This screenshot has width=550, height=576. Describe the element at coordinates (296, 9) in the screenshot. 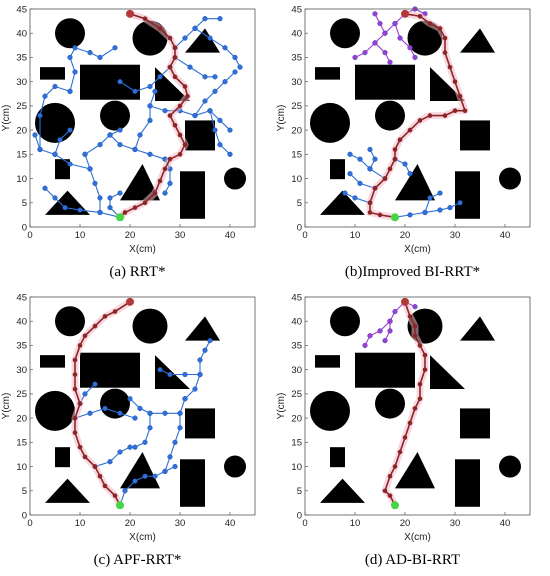

I see `y-tick-label: 45` at that location.